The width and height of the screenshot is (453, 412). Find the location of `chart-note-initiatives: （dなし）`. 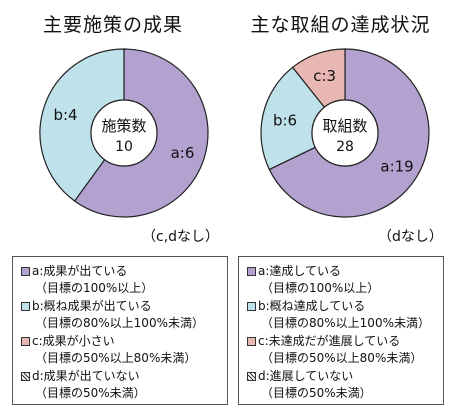

chart-note-initiatives: （dなし） is located at coordinates (410, 237).